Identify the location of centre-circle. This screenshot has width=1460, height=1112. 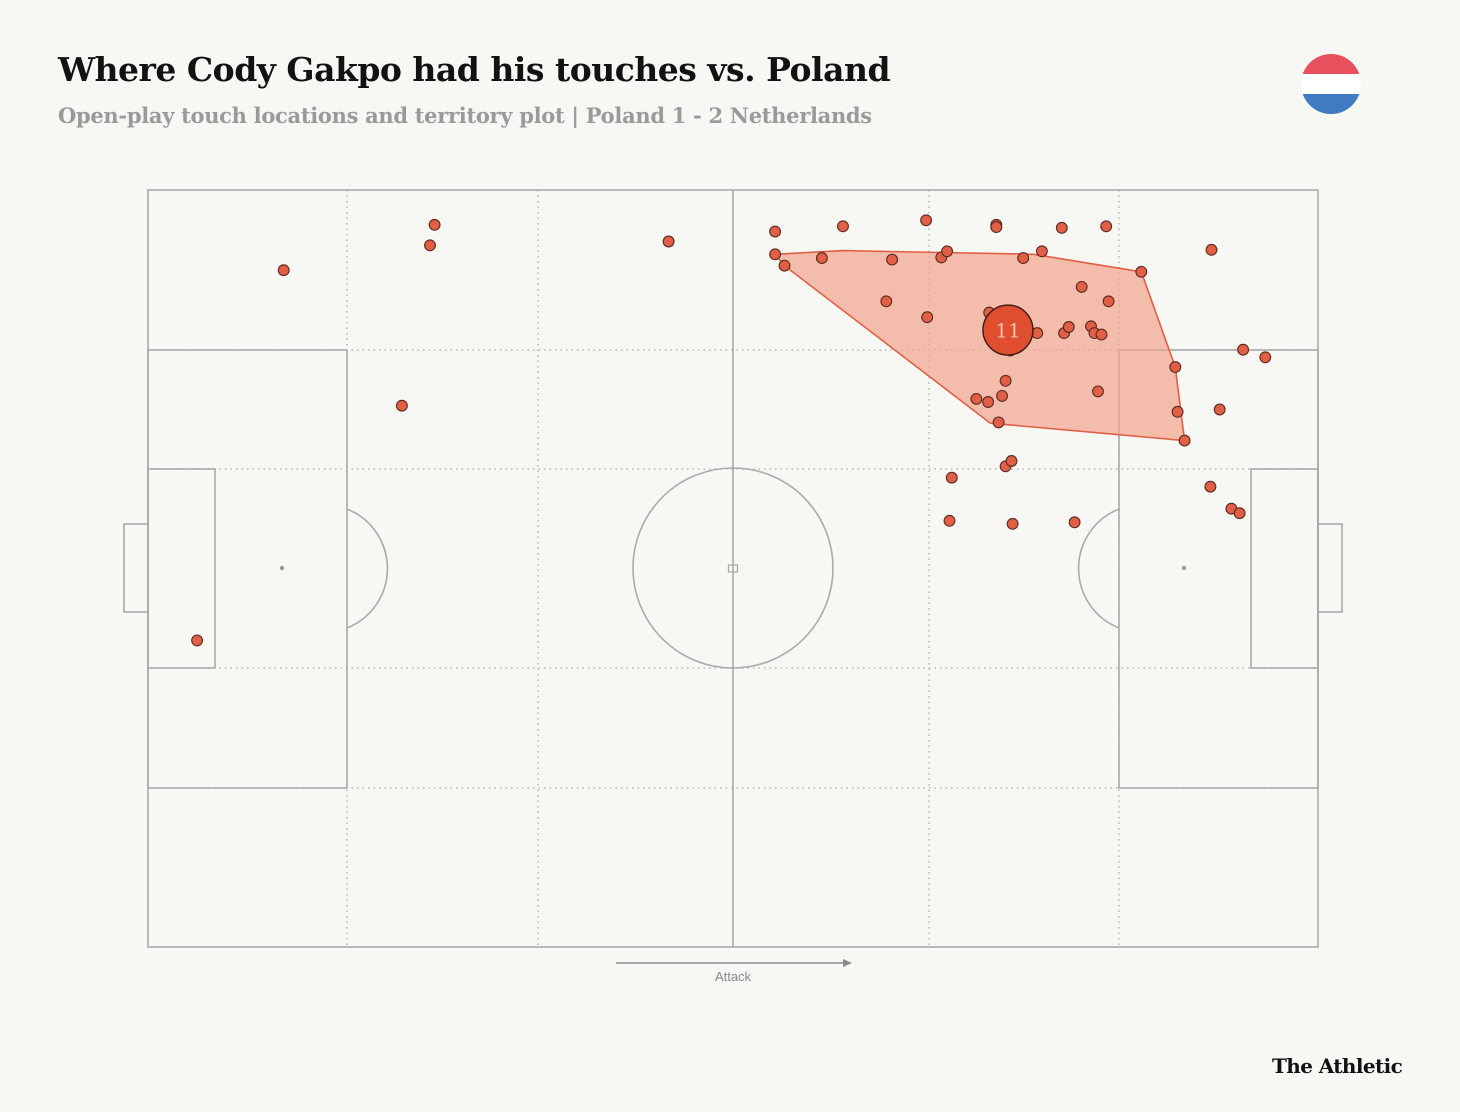
(733, 568).